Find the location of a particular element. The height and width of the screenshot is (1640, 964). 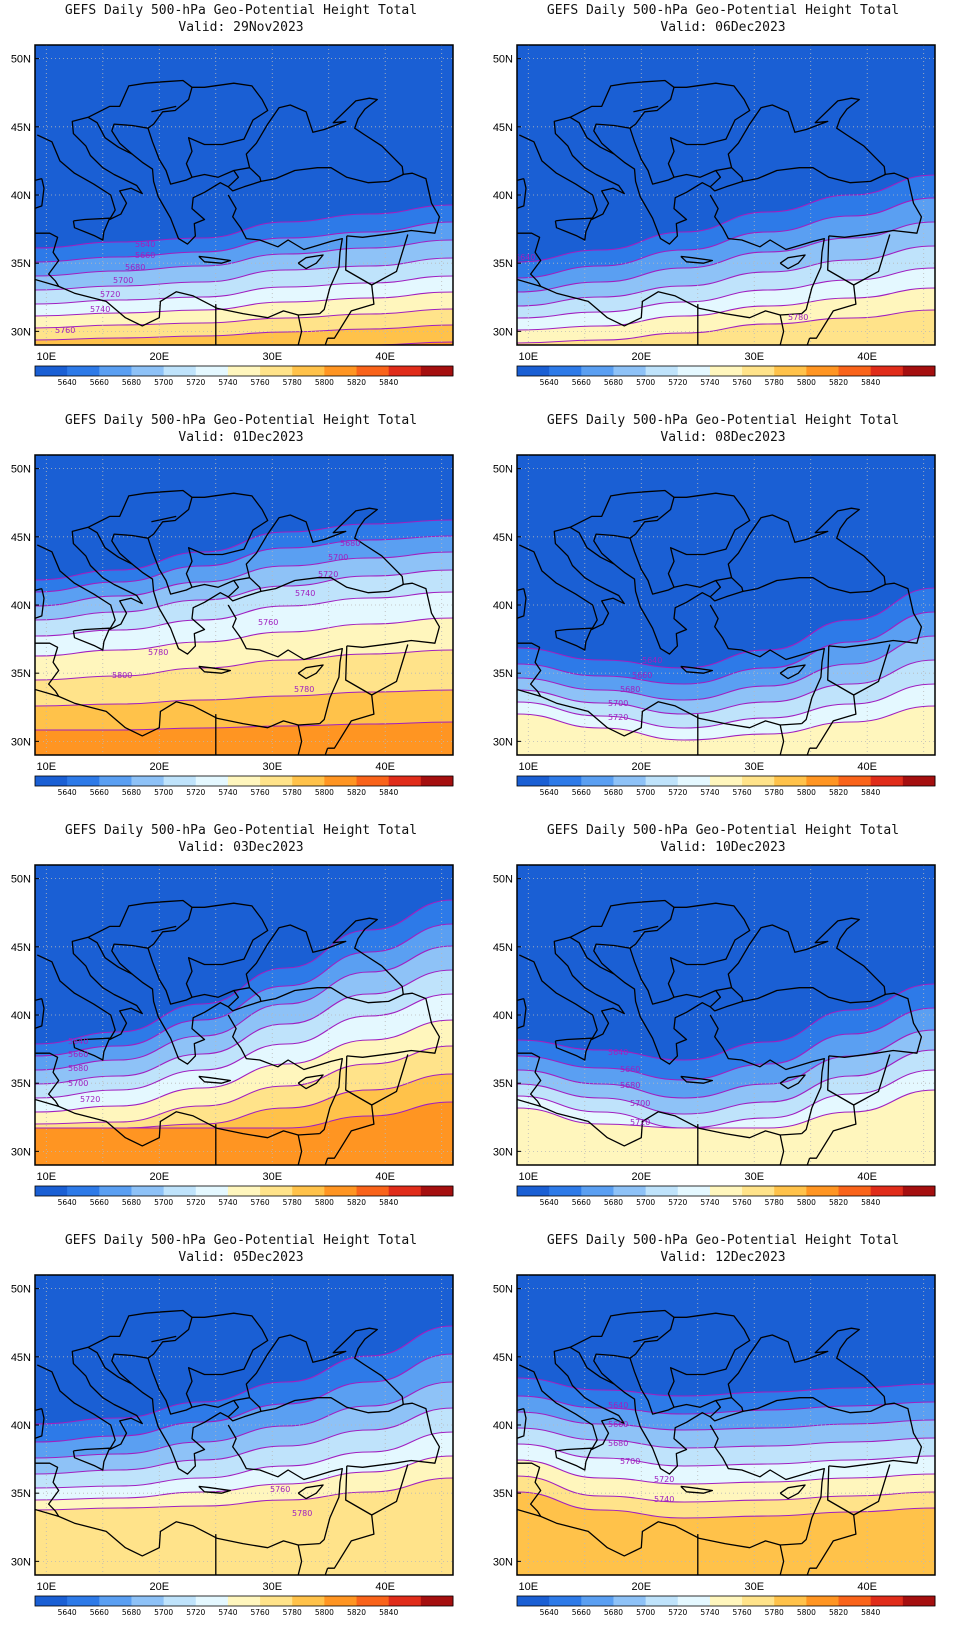

lat-tick-label: 30N is located at coordinates (503, 1152).